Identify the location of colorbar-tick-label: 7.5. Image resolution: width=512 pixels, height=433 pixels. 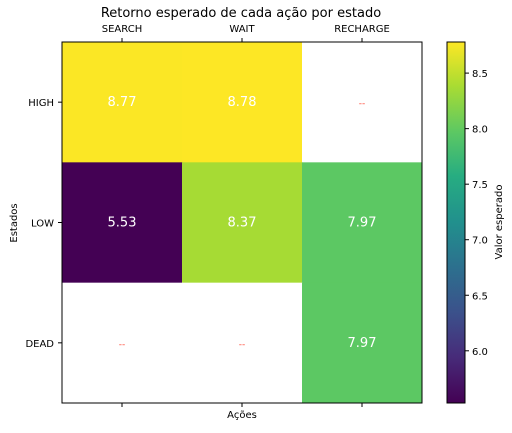
(480, 185).